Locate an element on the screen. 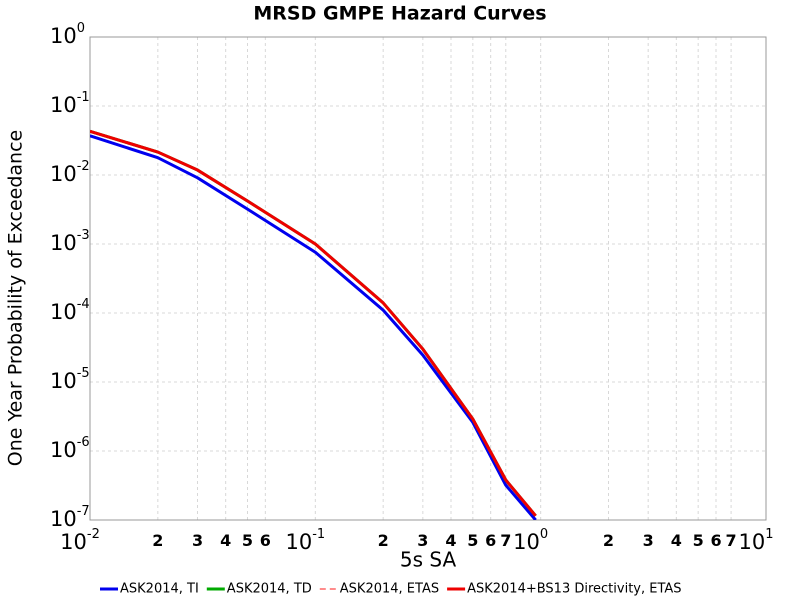 Image resolution: width=800 pixels, height=600 pixels. tick-exponent: -4 is located at coordinates (83, 304).